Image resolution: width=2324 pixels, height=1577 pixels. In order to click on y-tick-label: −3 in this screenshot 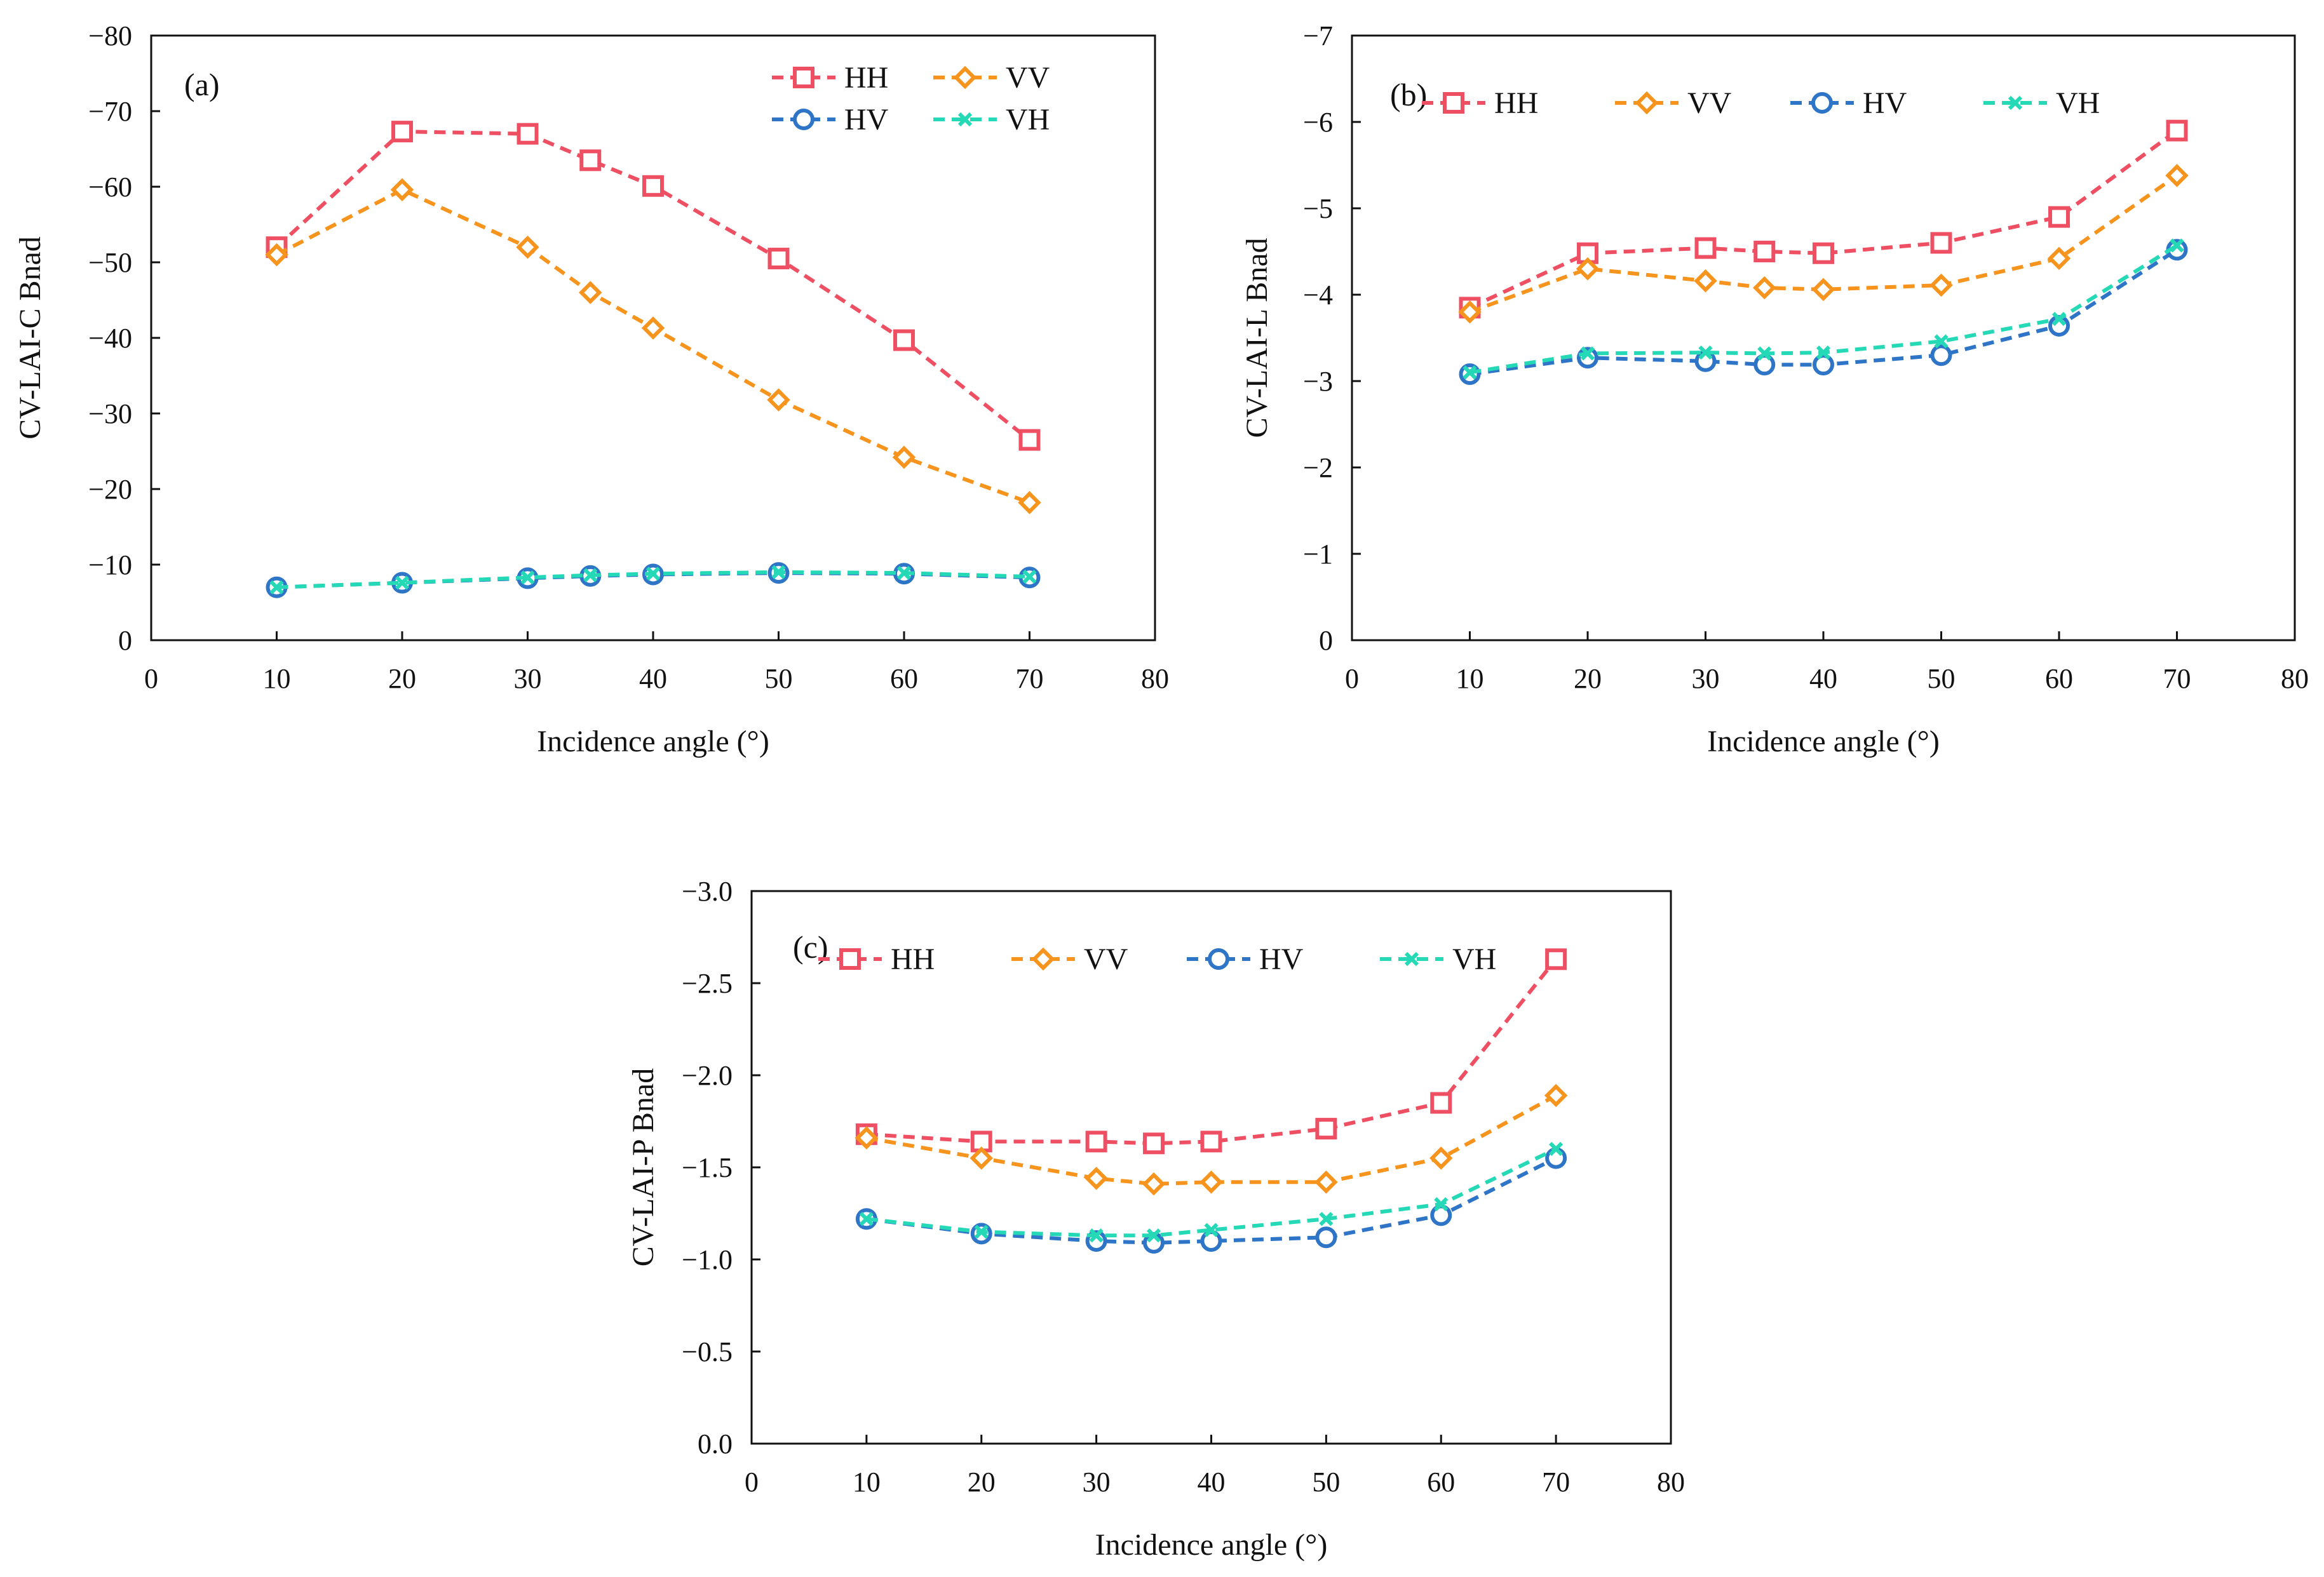, I will do `click(1318, 382)`.